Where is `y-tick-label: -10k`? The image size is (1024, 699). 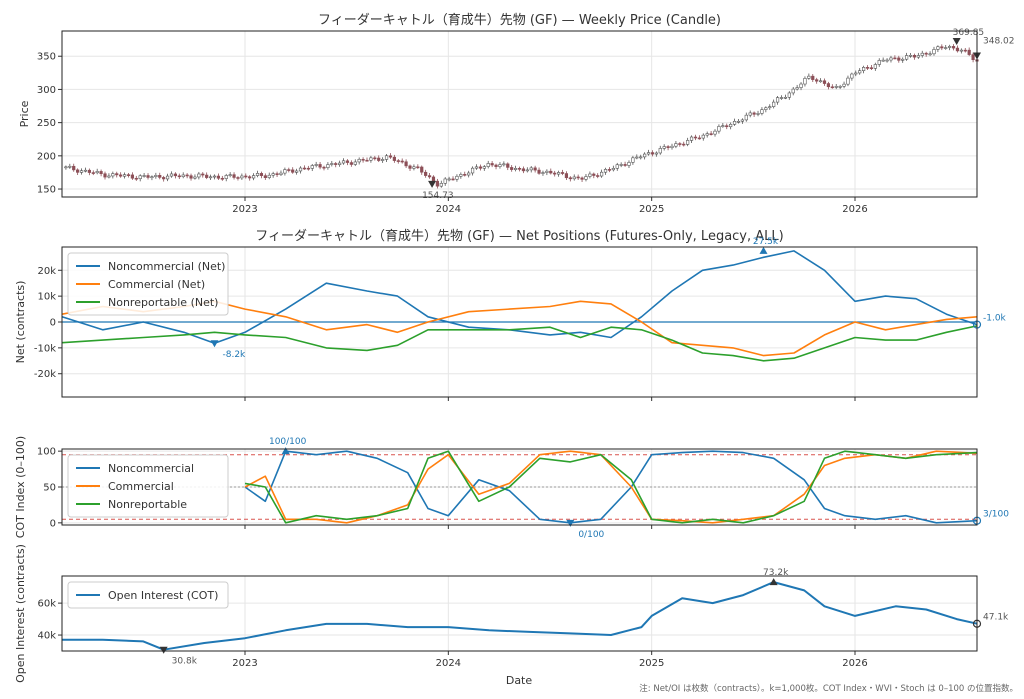
y-tick-label: -10k is located at coordinates (45, 348).